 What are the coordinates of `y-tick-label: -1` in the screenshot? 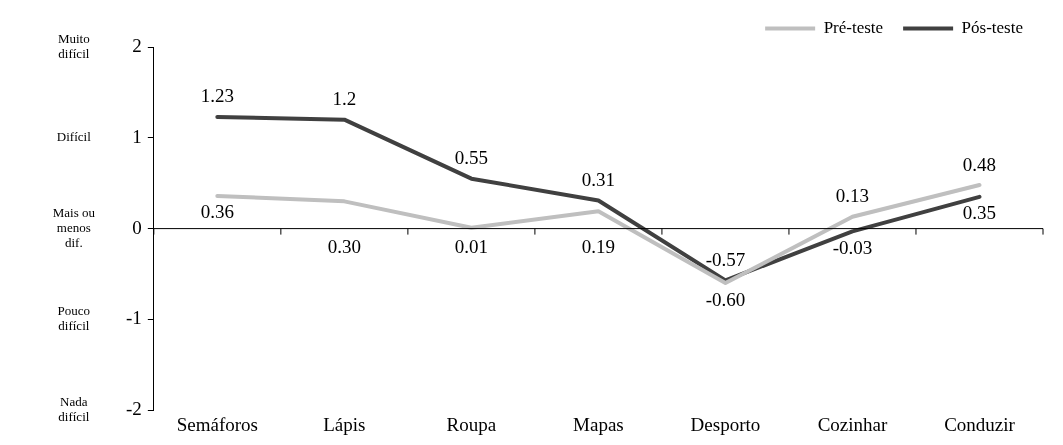 It's located at (134, 318).